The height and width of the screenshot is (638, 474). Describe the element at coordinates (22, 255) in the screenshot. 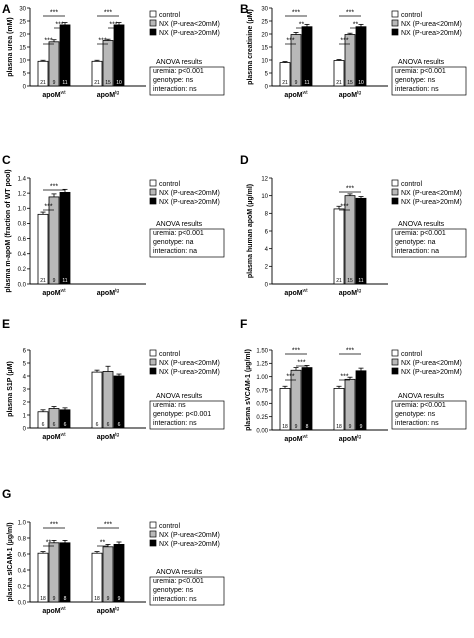

I see `y-tick-label: 0.4` at that location.